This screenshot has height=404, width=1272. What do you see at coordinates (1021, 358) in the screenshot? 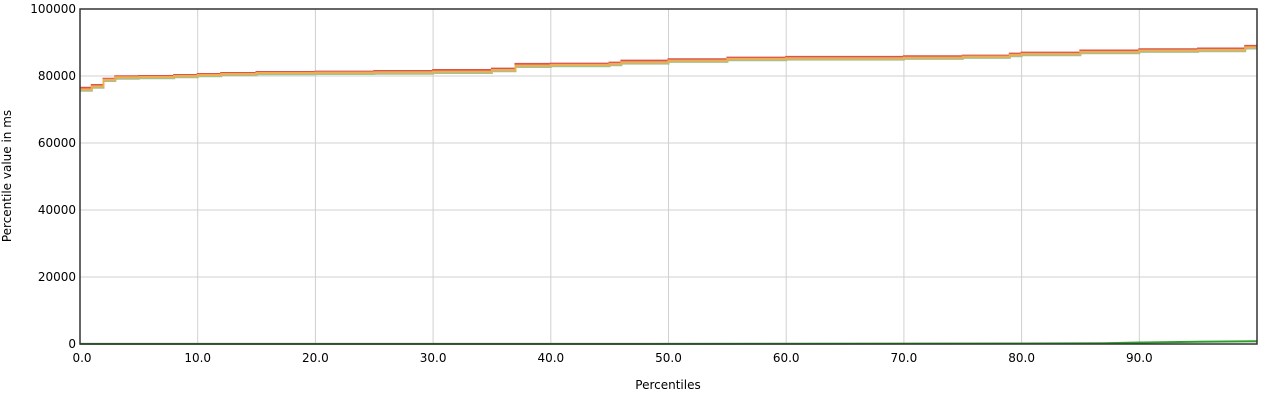
I see `x-tick-label: 80.0` at bounding box center [1021, 358].